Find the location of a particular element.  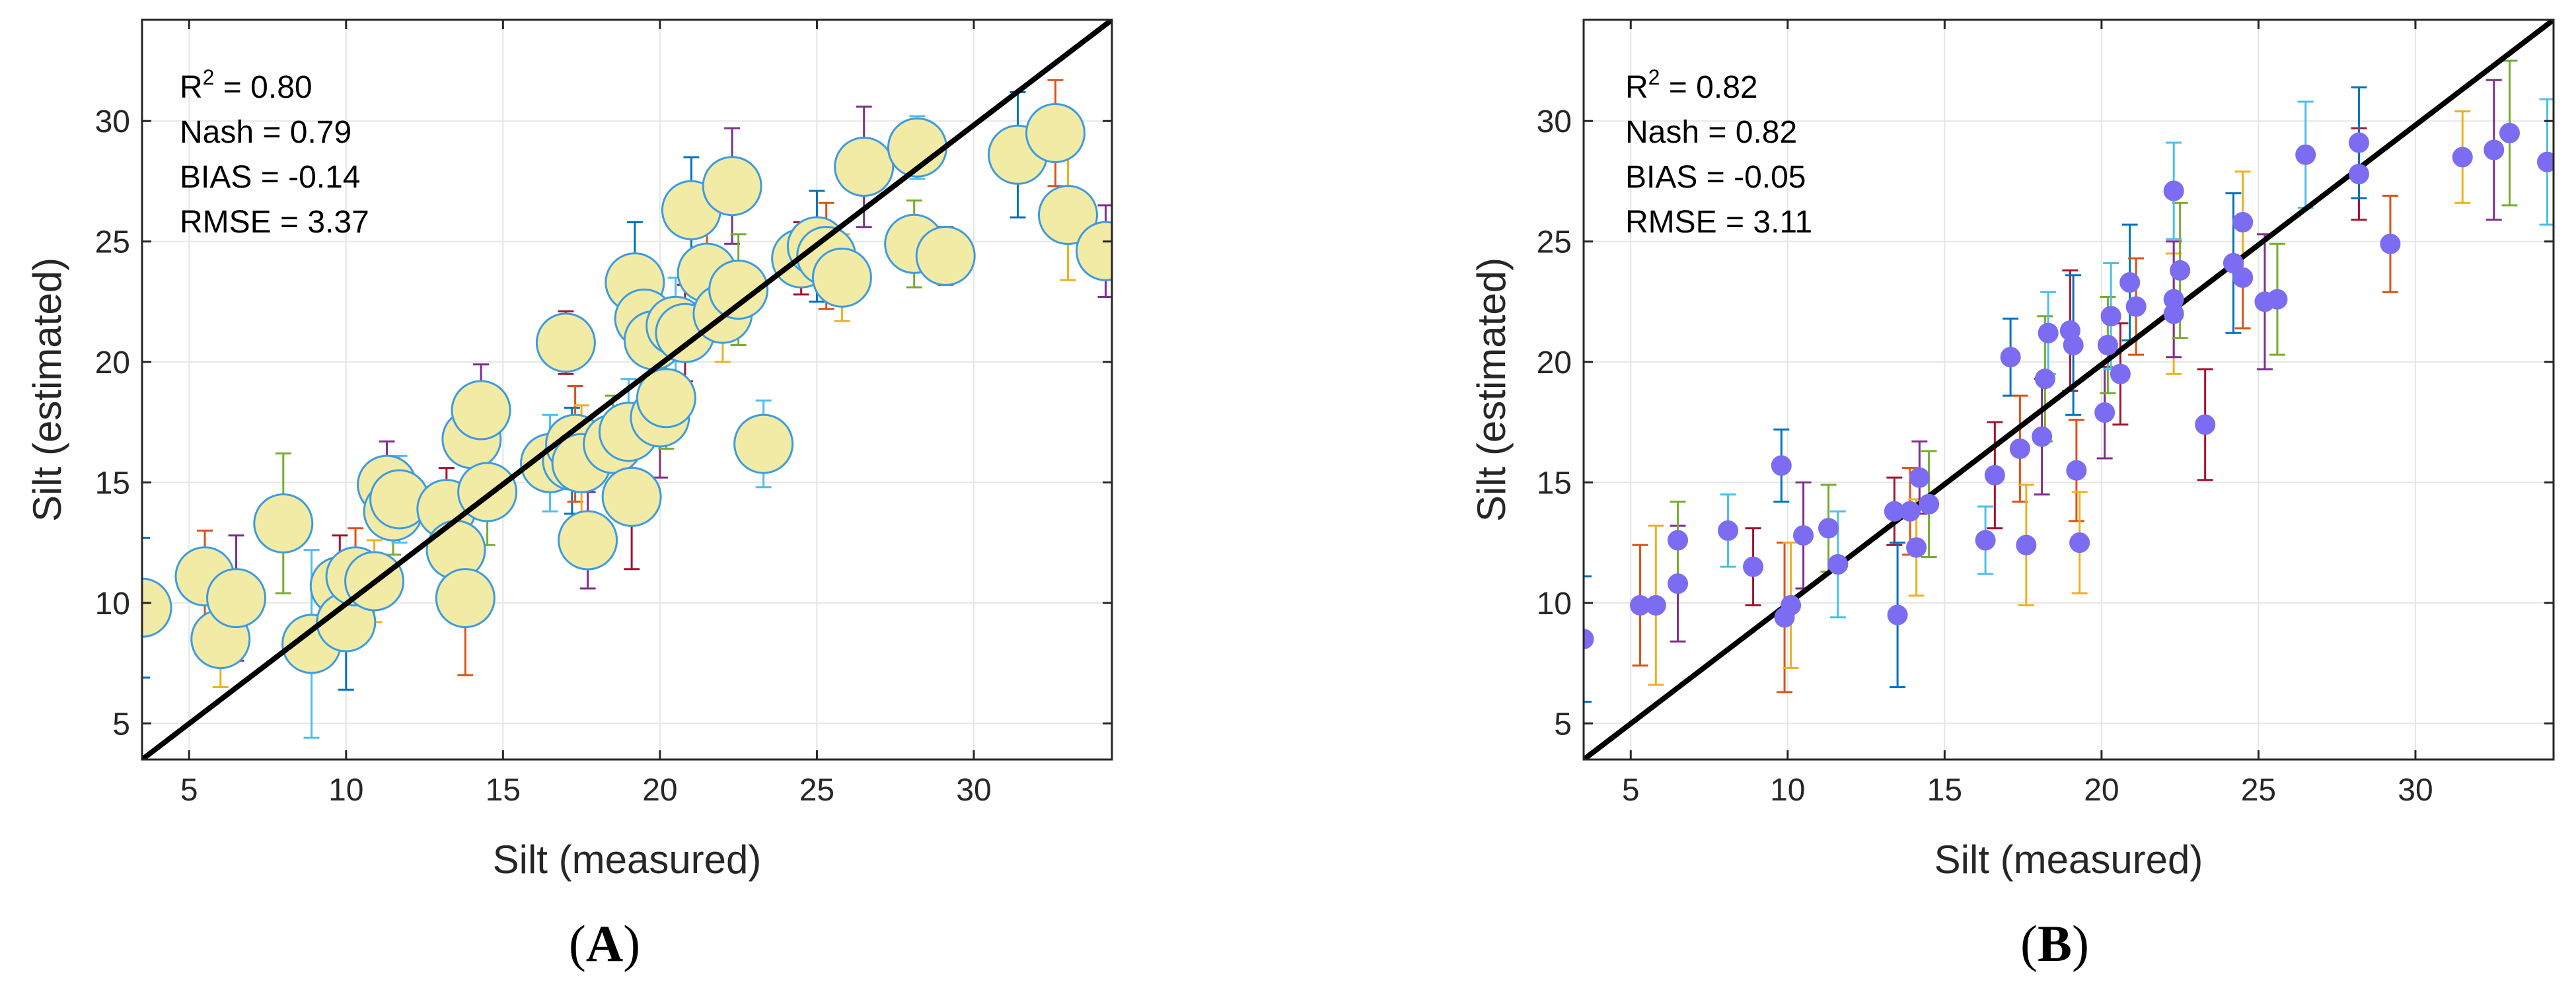

error-bar-b is located at coordinates (1588, 639).